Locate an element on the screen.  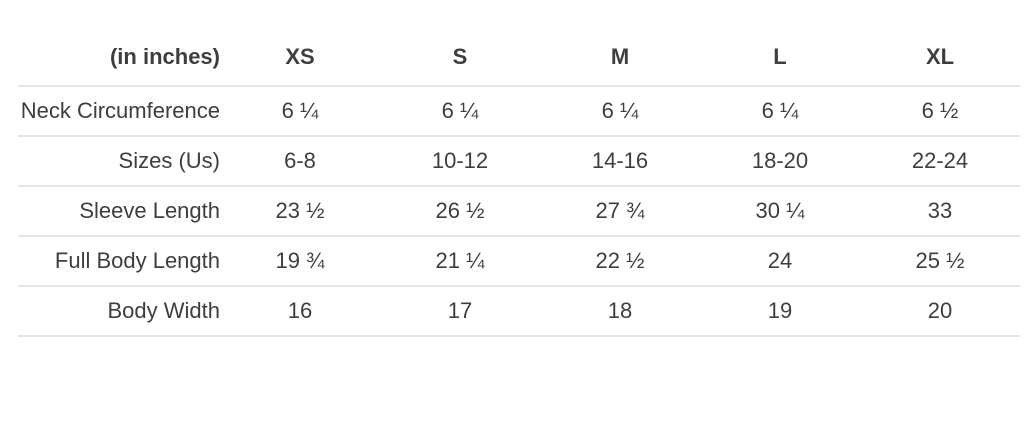
measurement-row: Full Body Length 19 ¾ 21 ¼ 22 ½ 24 25 ½ is located at coordinates (519, 261).